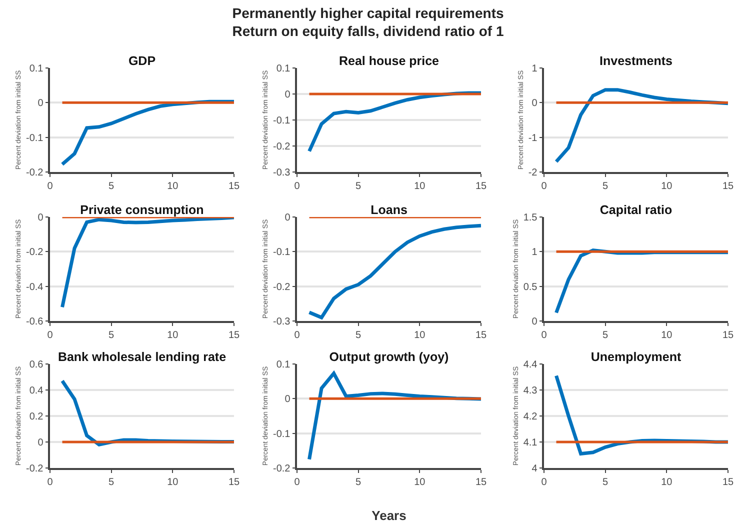 The width and height of the screenshot is (736, 523). What do you see at coordinates (530, 218) in the screenshot?
I see `y-tick-label: 1.5` at bounding box center [530, 218].